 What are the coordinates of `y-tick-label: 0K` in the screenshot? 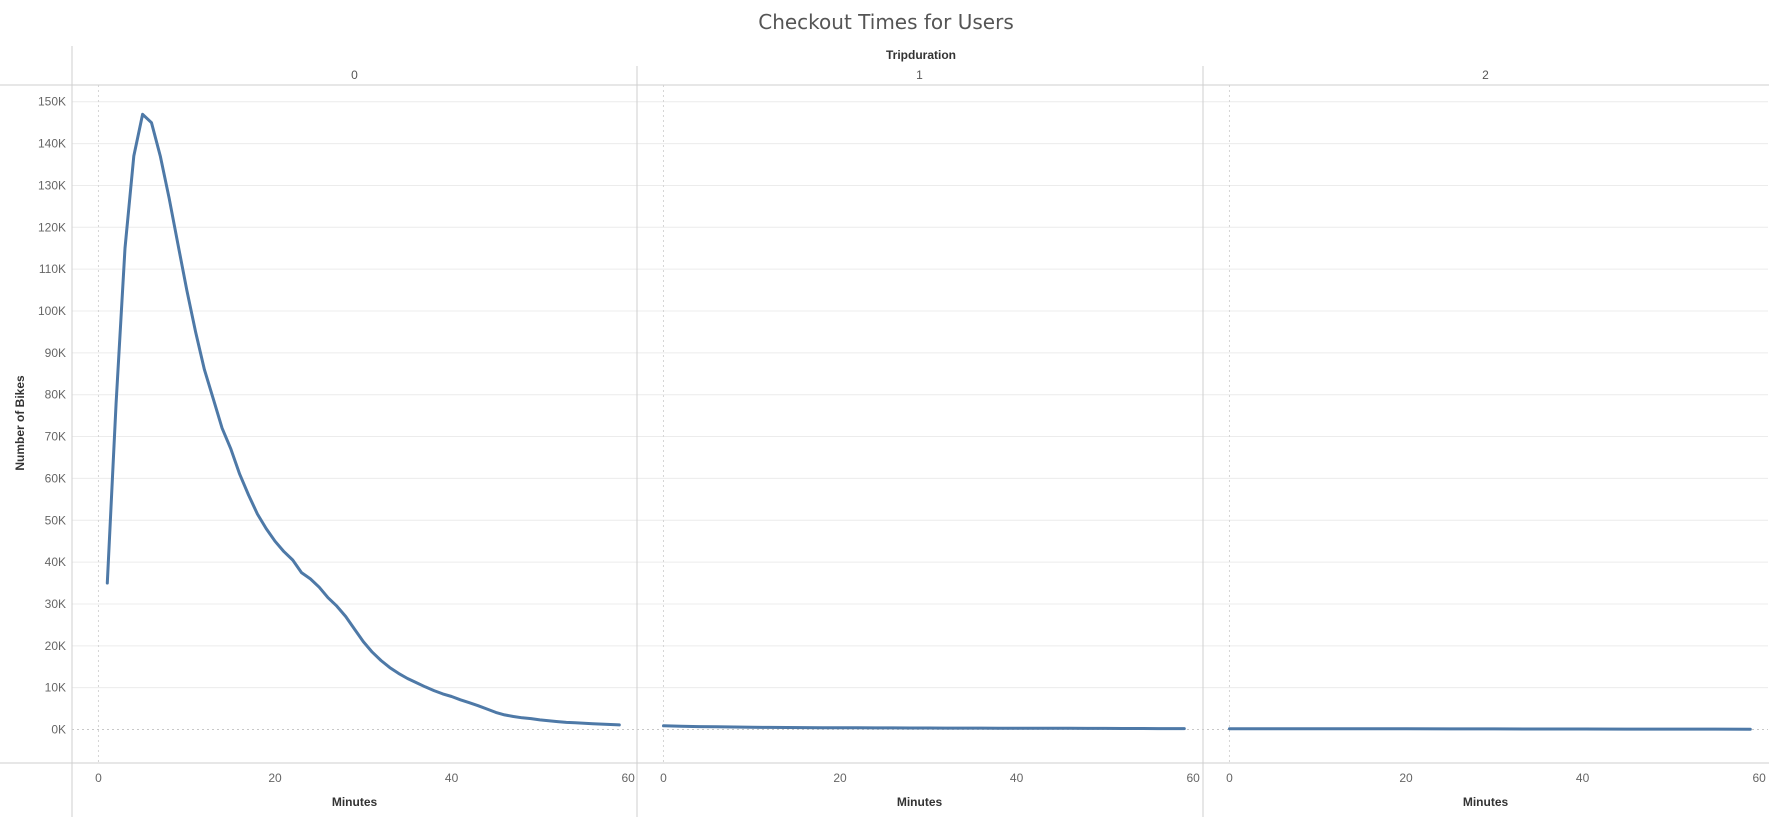 It's located at (58, 730).